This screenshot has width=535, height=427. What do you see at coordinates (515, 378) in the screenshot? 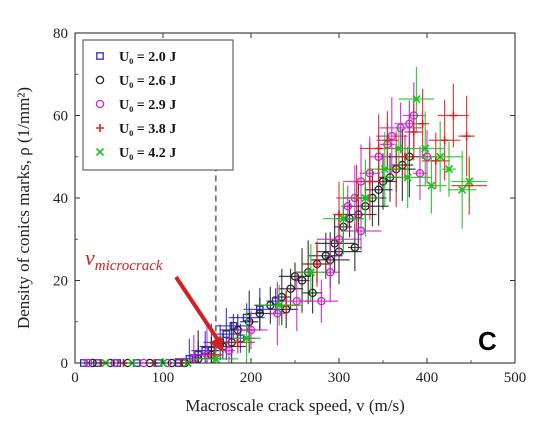
I see `x-tick-label: 500` at bounding box center [515, 378].